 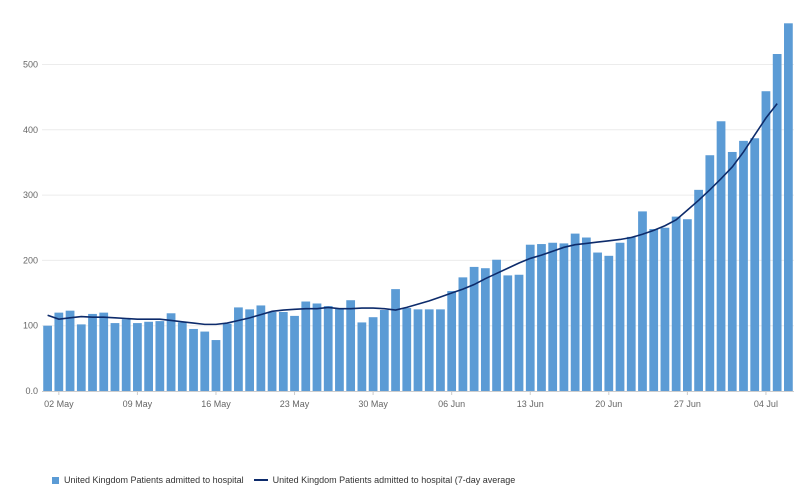 What do you see at coordinates (687, 404) in the screenshot?
I see `x-tick-label: 27 Jun` at bounding box center [687, 404].